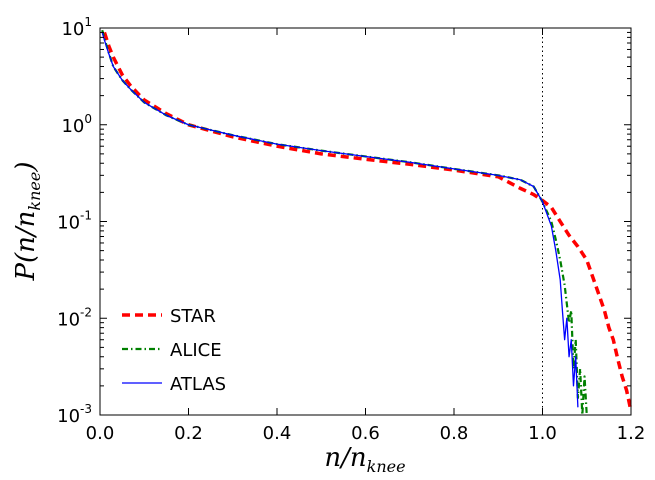  I want to click on y-tick-label: 10¹, so click(76, 27).